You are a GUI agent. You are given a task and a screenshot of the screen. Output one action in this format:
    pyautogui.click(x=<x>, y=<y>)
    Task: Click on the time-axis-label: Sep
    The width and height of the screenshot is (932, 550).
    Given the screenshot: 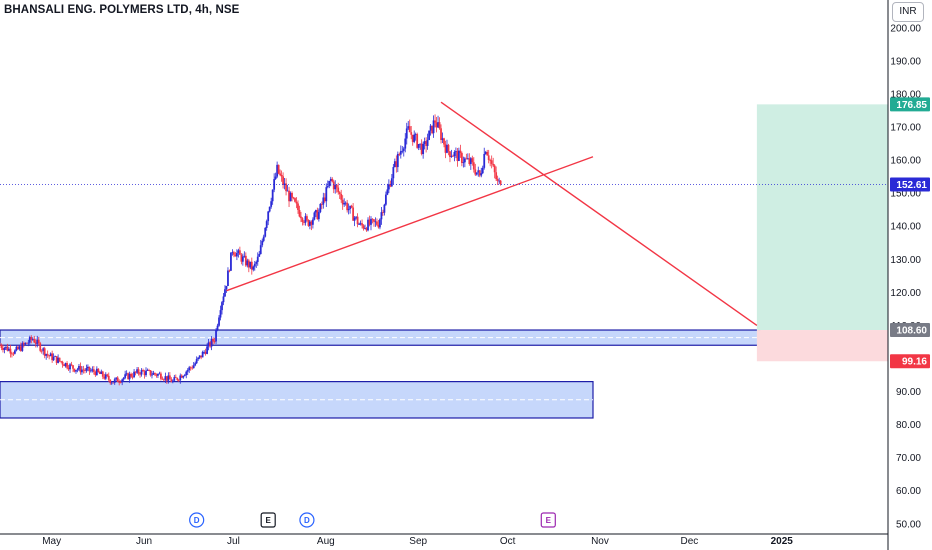 What is the action you would take?
    pyautogui.click(x=418, y=541)
    